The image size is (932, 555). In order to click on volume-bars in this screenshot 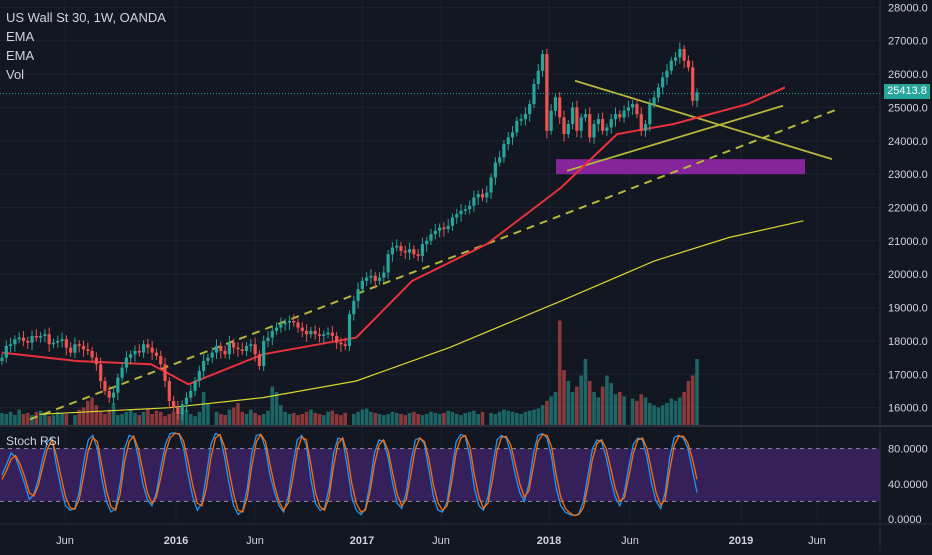, I will do `click(349, 372)`.